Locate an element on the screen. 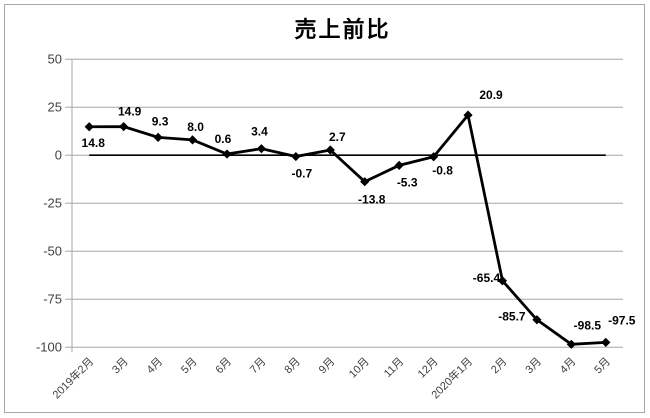 This screenshot has width=650, height=418. data-label: -97.5 is located at coordinates (622, 320).